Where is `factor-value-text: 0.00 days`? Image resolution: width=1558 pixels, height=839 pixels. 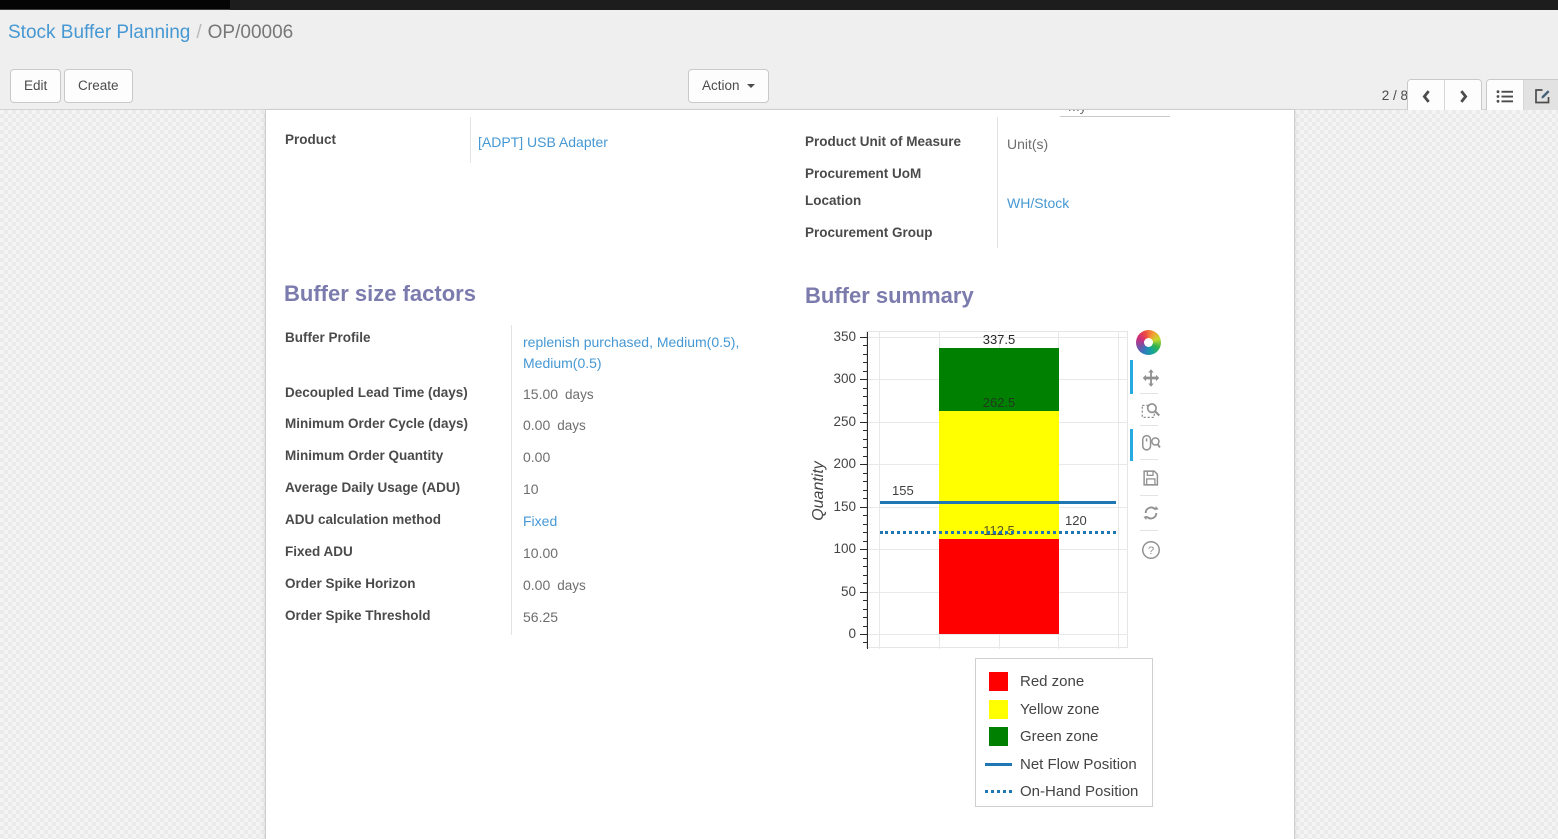
factor-value-text: 0.00 days is located at coordinates (554, 585).